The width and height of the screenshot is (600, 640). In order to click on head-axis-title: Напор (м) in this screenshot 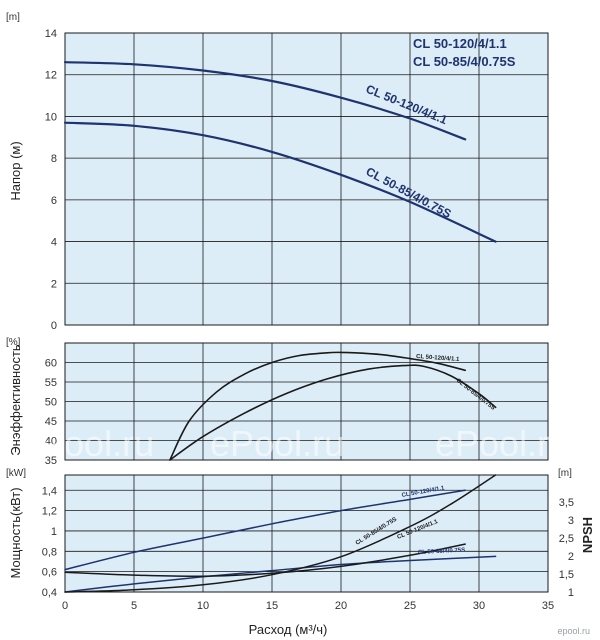, I will do `click(15, 170)`.